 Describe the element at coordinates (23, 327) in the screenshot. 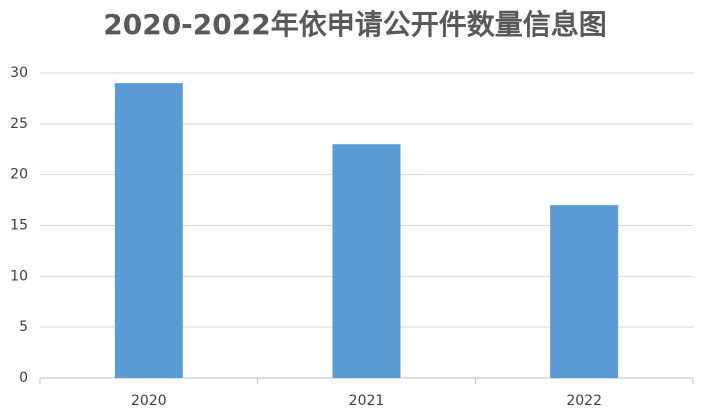

I see `y-tick-label: 5` at that location.